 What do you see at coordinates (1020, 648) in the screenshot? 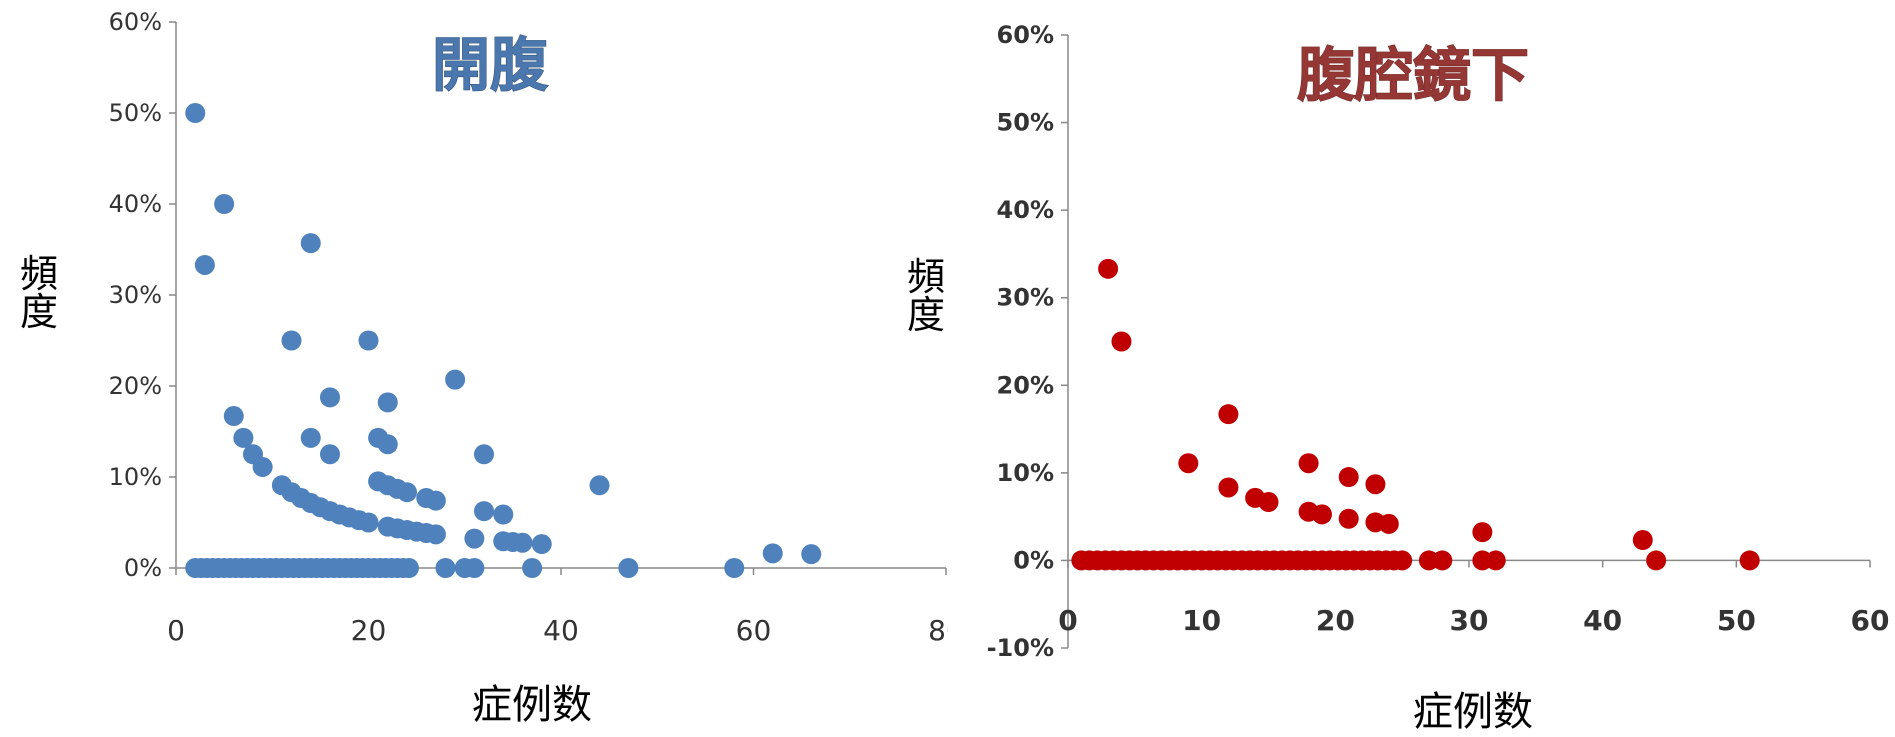
I see `y-tick-label: -10%` at bounding box center [1020, 648].